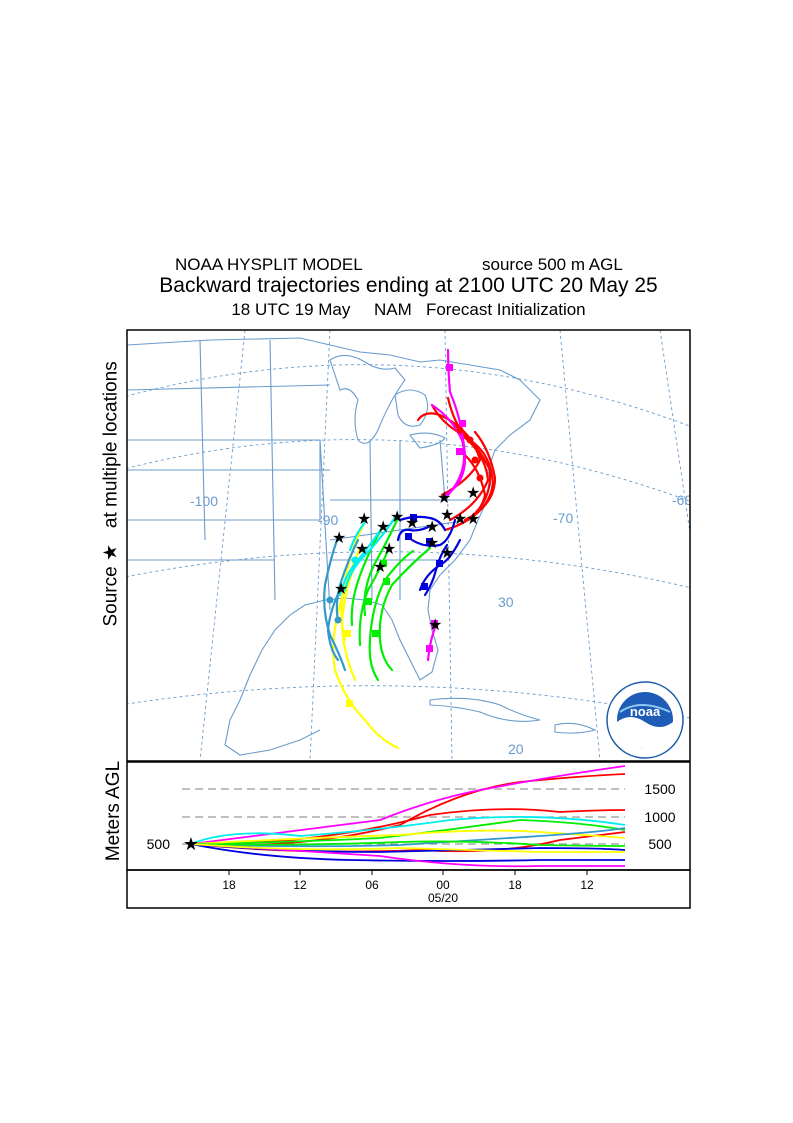  What do you see at coordinates (516, 749) in the screenshot?
I see `lat-label-20: 20` at bounding box center [516, 749].